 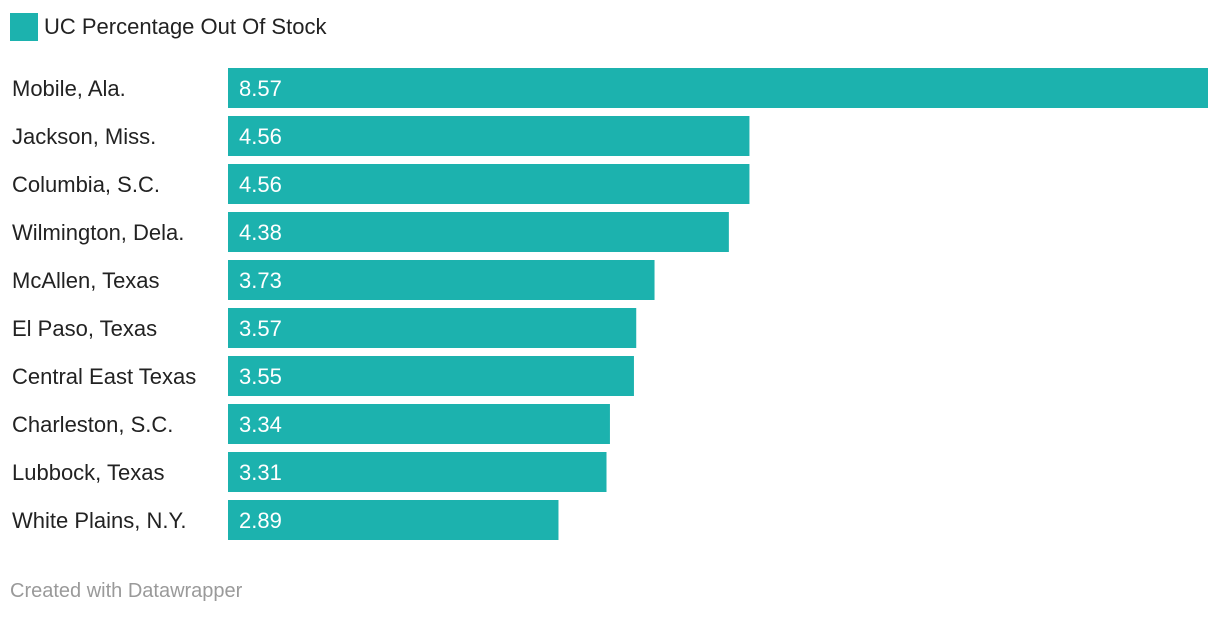 What do you see at coordinates (92, 424) in the screenshot?
I see `category-label: Charleston, S.C.` at bounding box center [92, 424].